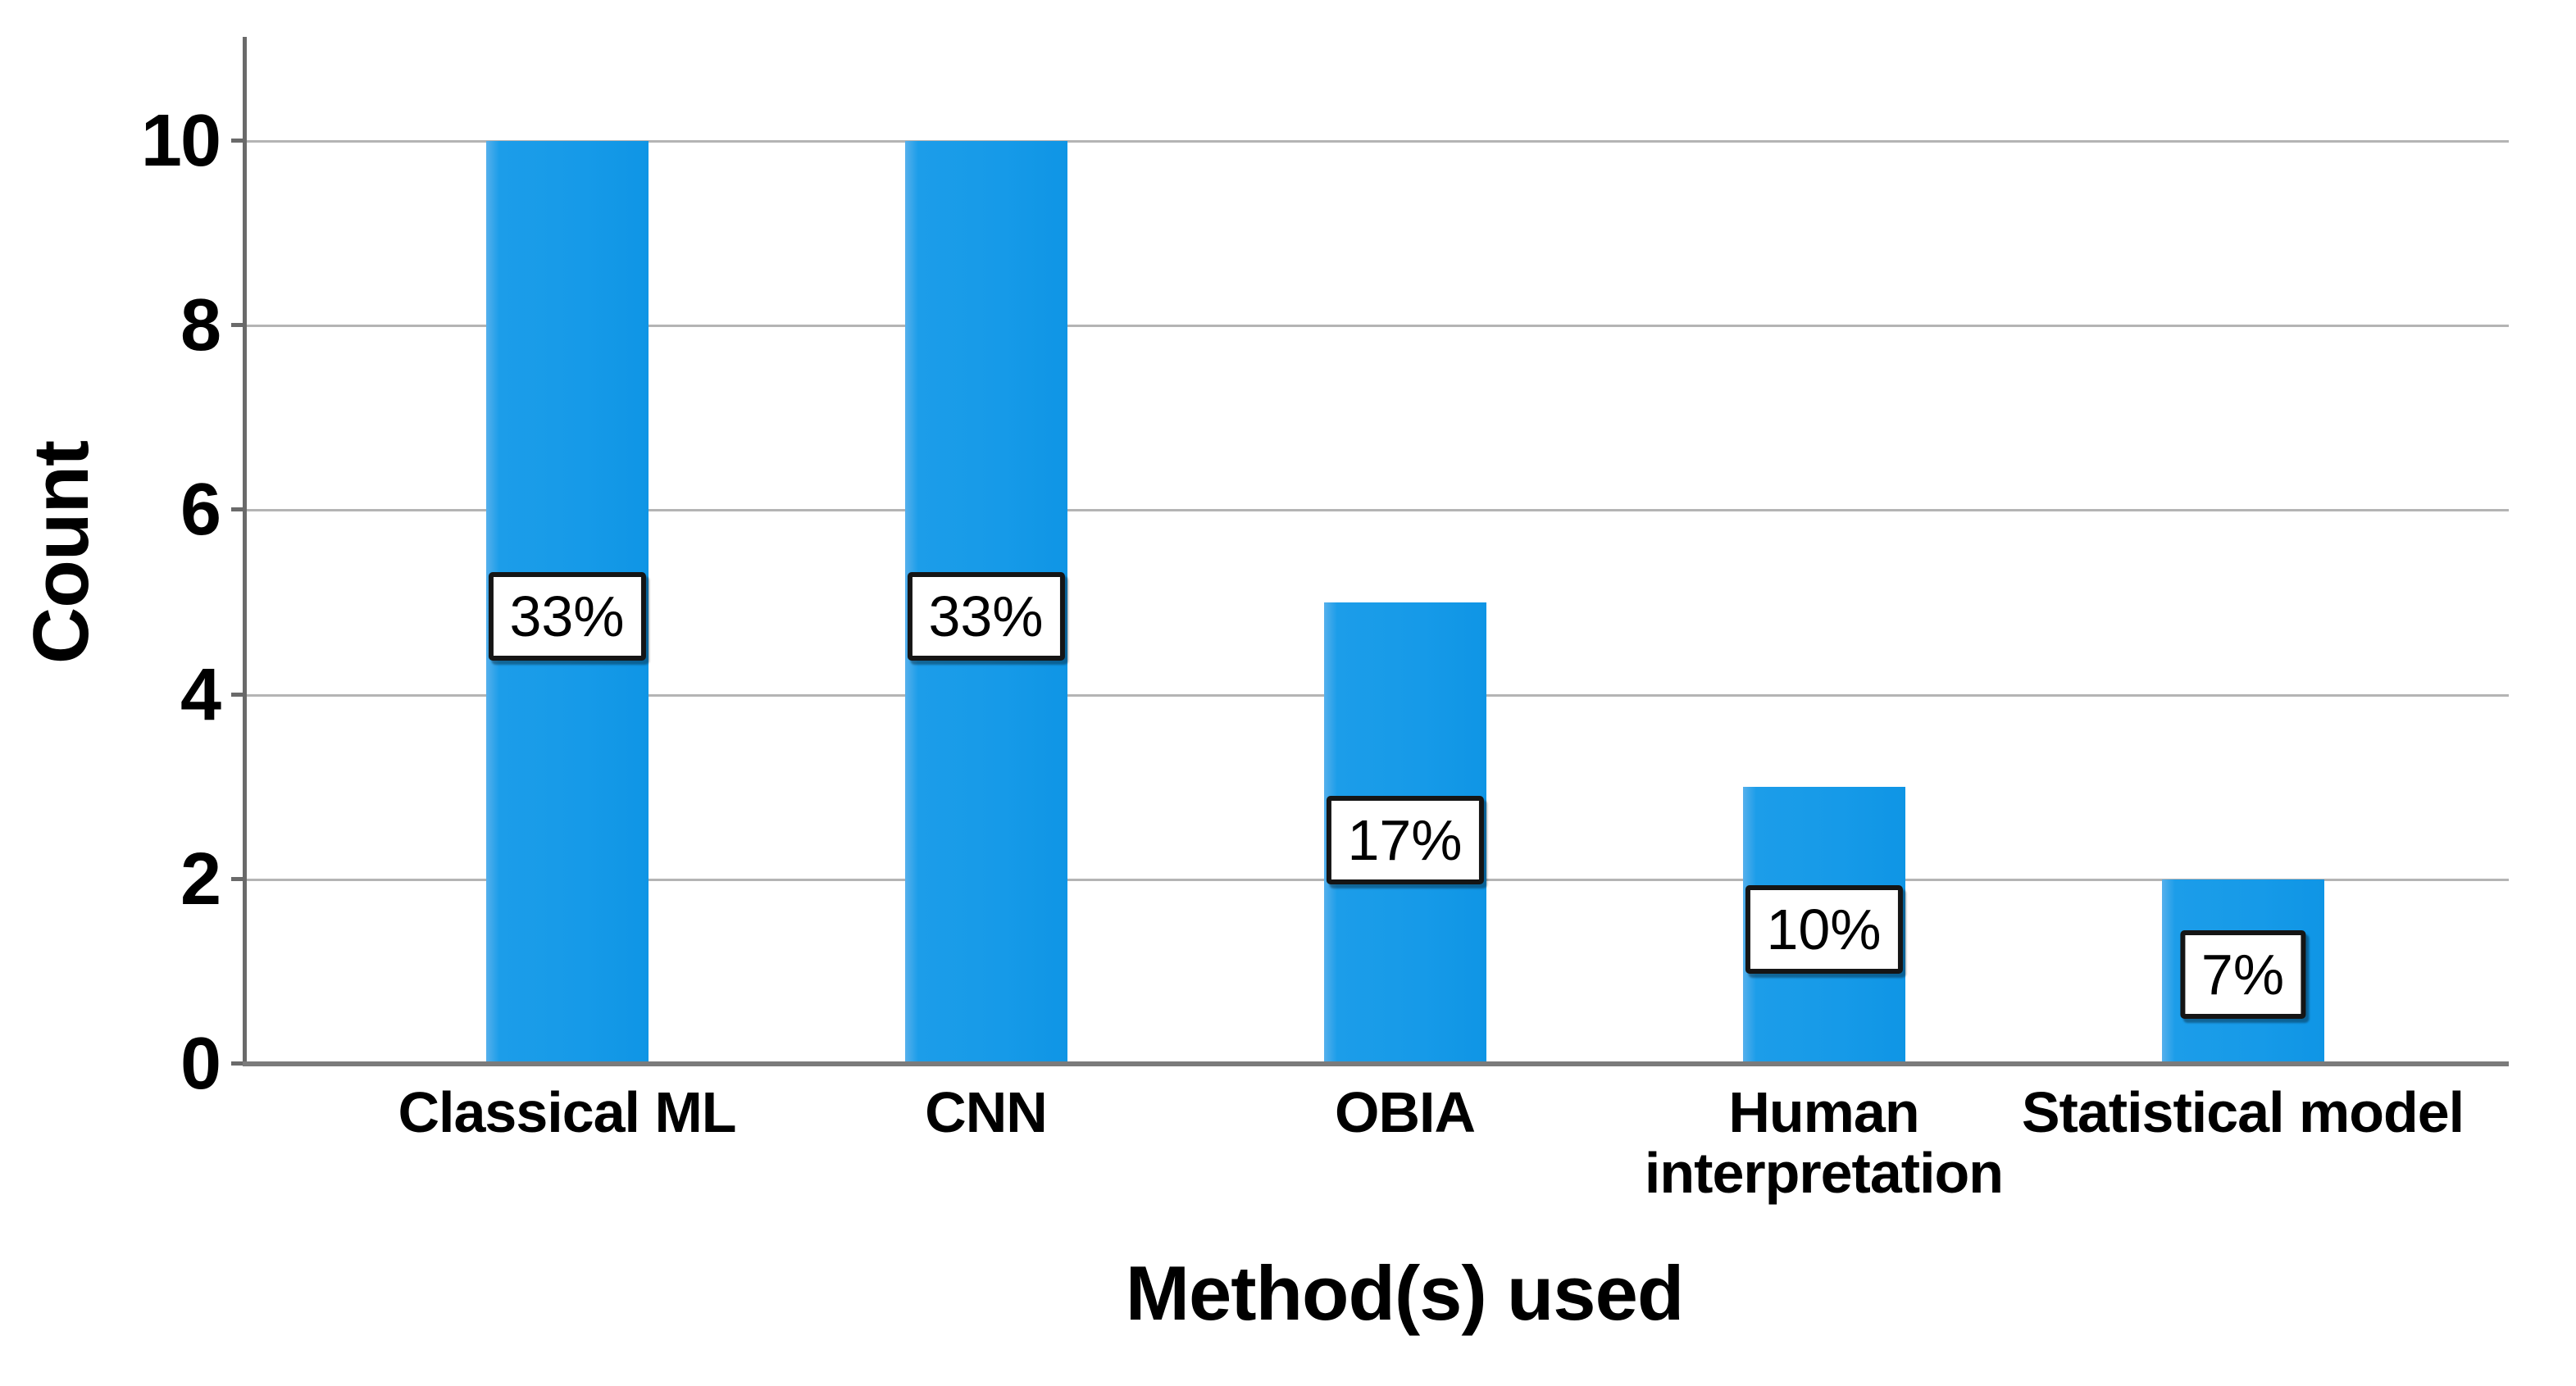 This screenshot has width=2576, height=1386. Describe the element at coordinates (2242, 1112) in the screenshot. I see `x-category-label: Statistical model` at that location.